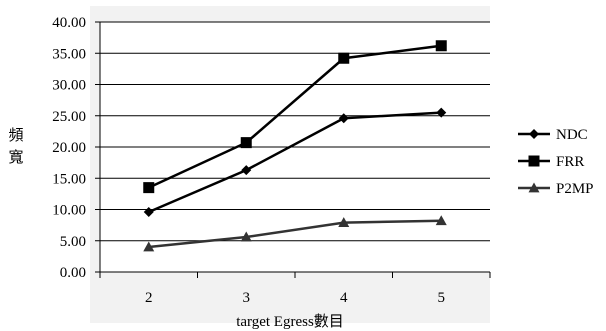 Image resolution: width=606 pixels, height=331 pixels. What do you see at coordinates (551, 162) in the screenshot?
I see `legend-item-frr: FRR` at bounding box center [551, 162].